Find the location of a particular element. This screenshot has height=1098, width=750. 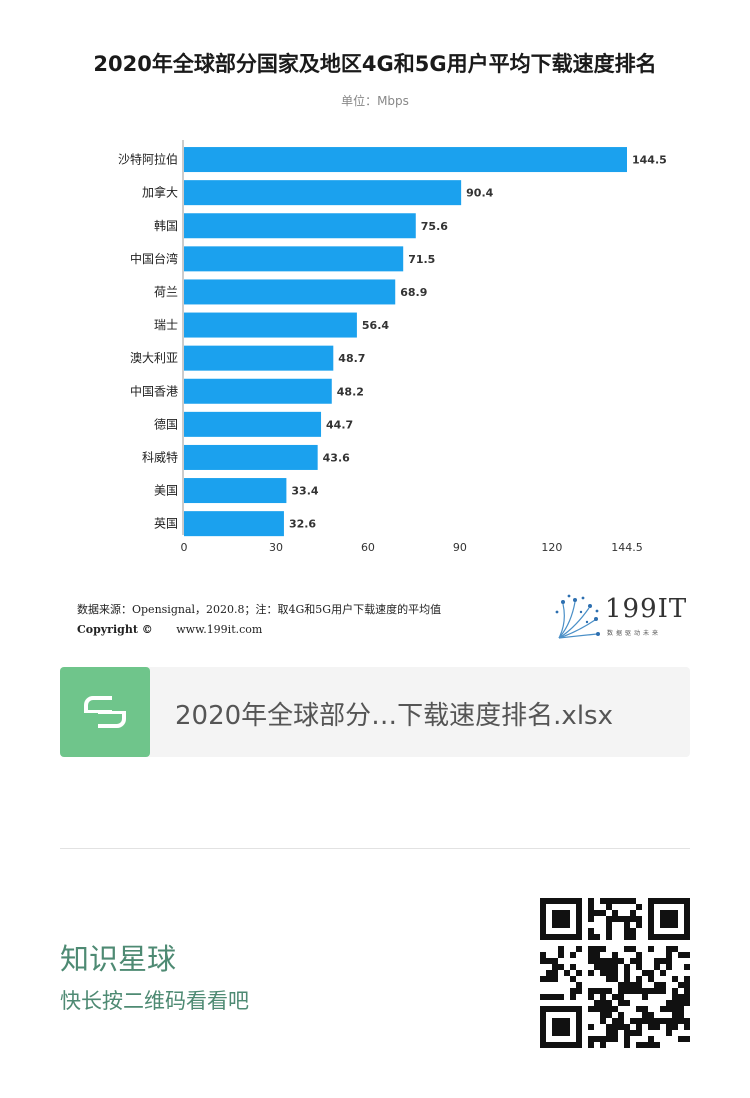

category-label: 澳大利亚 is located at coordinates (154, 358).